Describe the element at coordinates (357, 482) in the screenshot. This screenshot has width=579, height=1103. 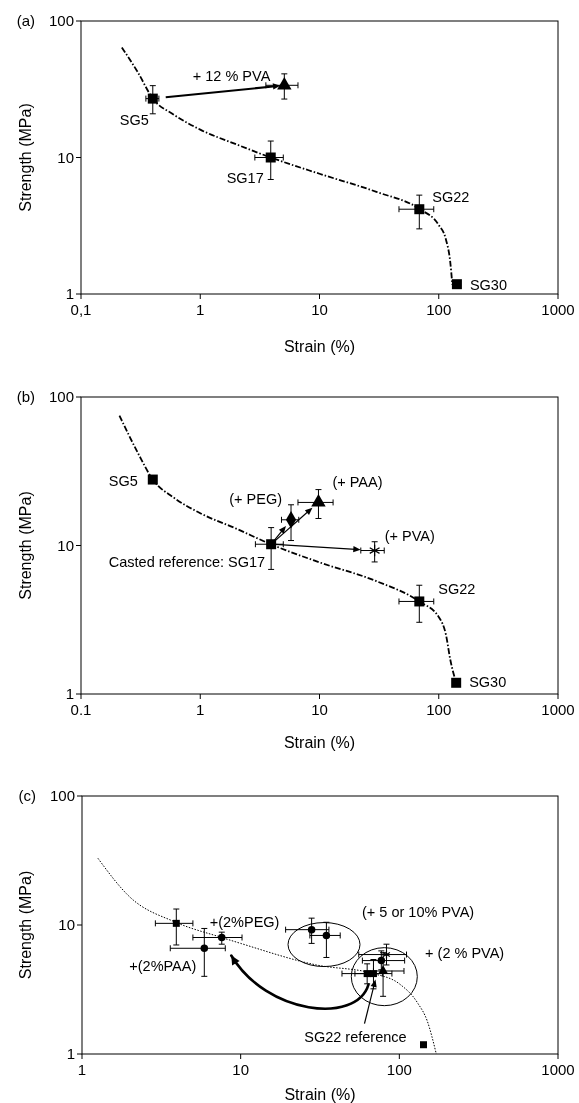
I see `series-label: (+ PAA)` at that location.